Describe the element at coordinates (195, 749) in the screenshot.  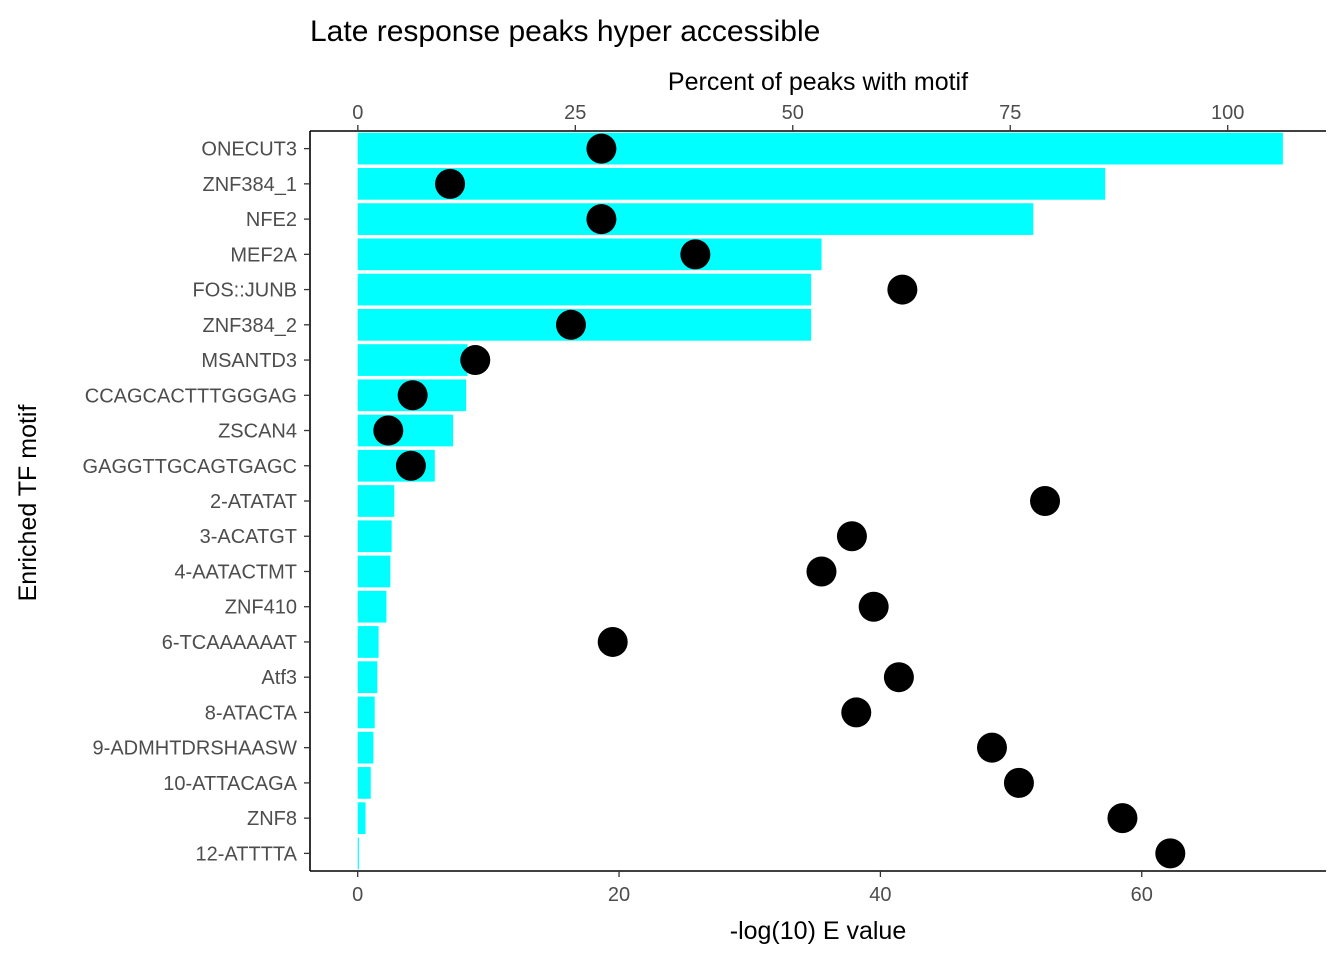
I see `y-tick-label: 9-ADMHTDRSHAASW` at that location.